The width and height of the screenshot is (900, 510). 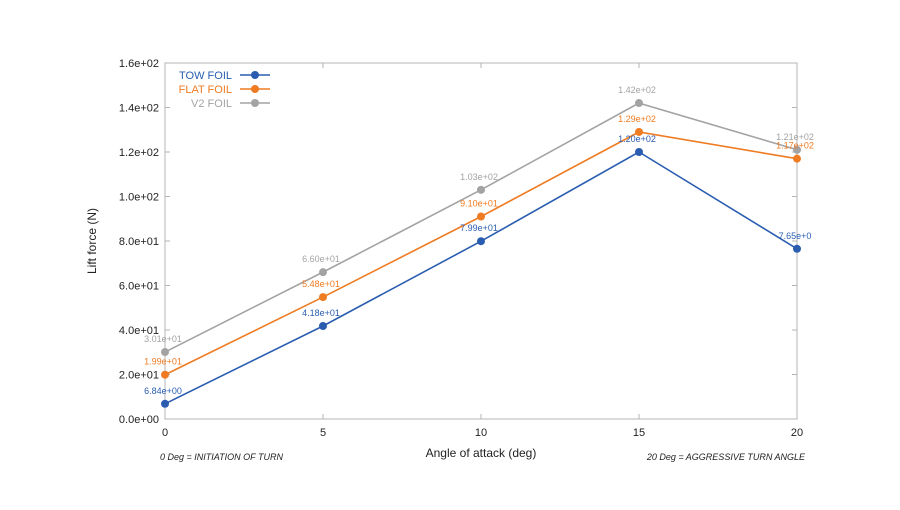 I want to click on y-tick-label: 0.0e+00, so click(x=139, y=420).